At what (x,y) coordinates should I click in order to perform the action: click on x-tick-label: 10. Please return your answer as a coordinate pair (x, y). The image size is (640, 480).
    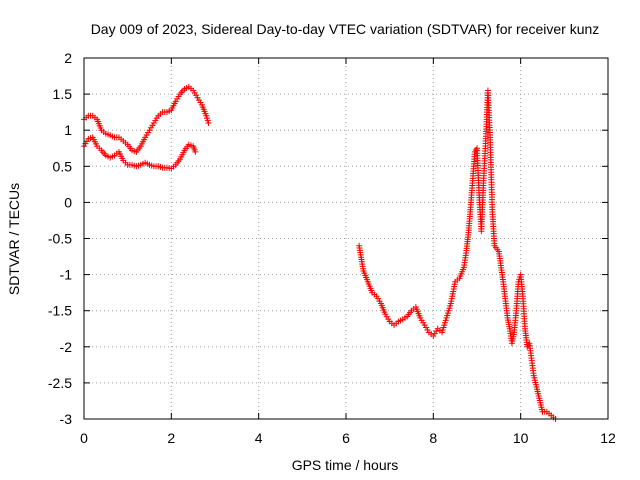
    Looking at the image, I should click on (521, 438).